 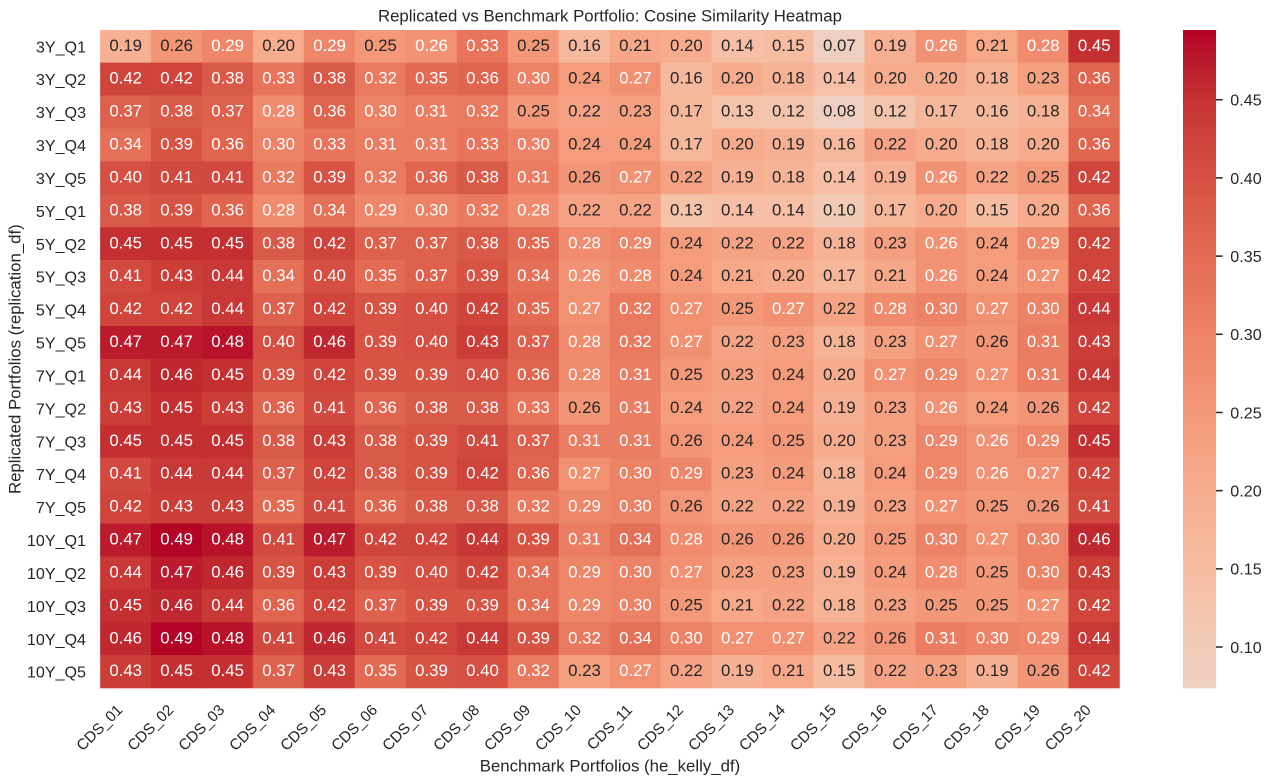 What do you see at coordinates (839, 670) in the screenshot?
I see `svg-text: 0.15` at bounding box center [839, 670].